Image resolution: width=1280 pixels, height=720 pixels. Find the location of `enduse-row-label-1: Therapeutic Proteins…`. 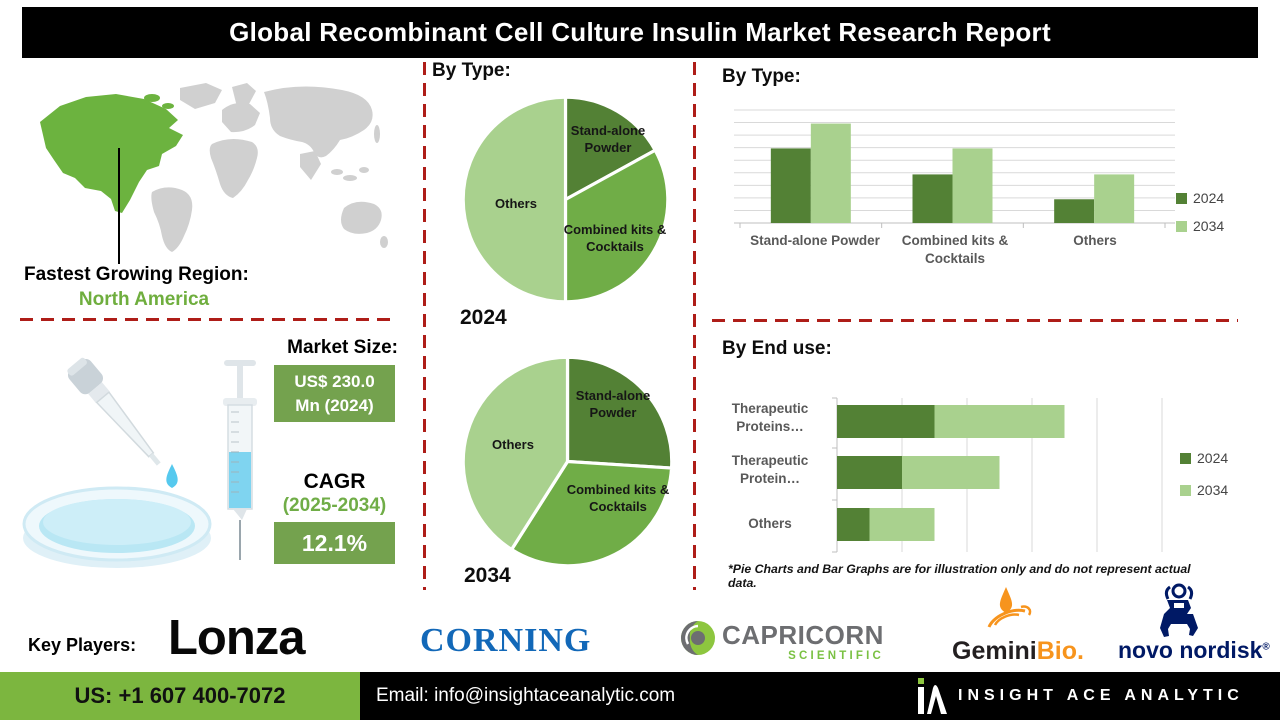

enduse-row-label-1: Therapeutic Proteins… is located at coordinates (770, 417).